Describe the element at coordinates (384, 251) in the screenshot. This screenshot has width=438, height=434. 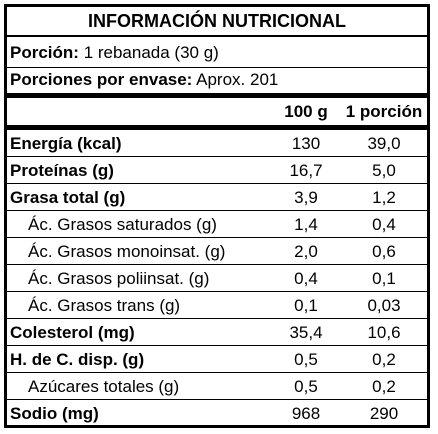
I see `nutrient-value-portion: 0,6` at that location.